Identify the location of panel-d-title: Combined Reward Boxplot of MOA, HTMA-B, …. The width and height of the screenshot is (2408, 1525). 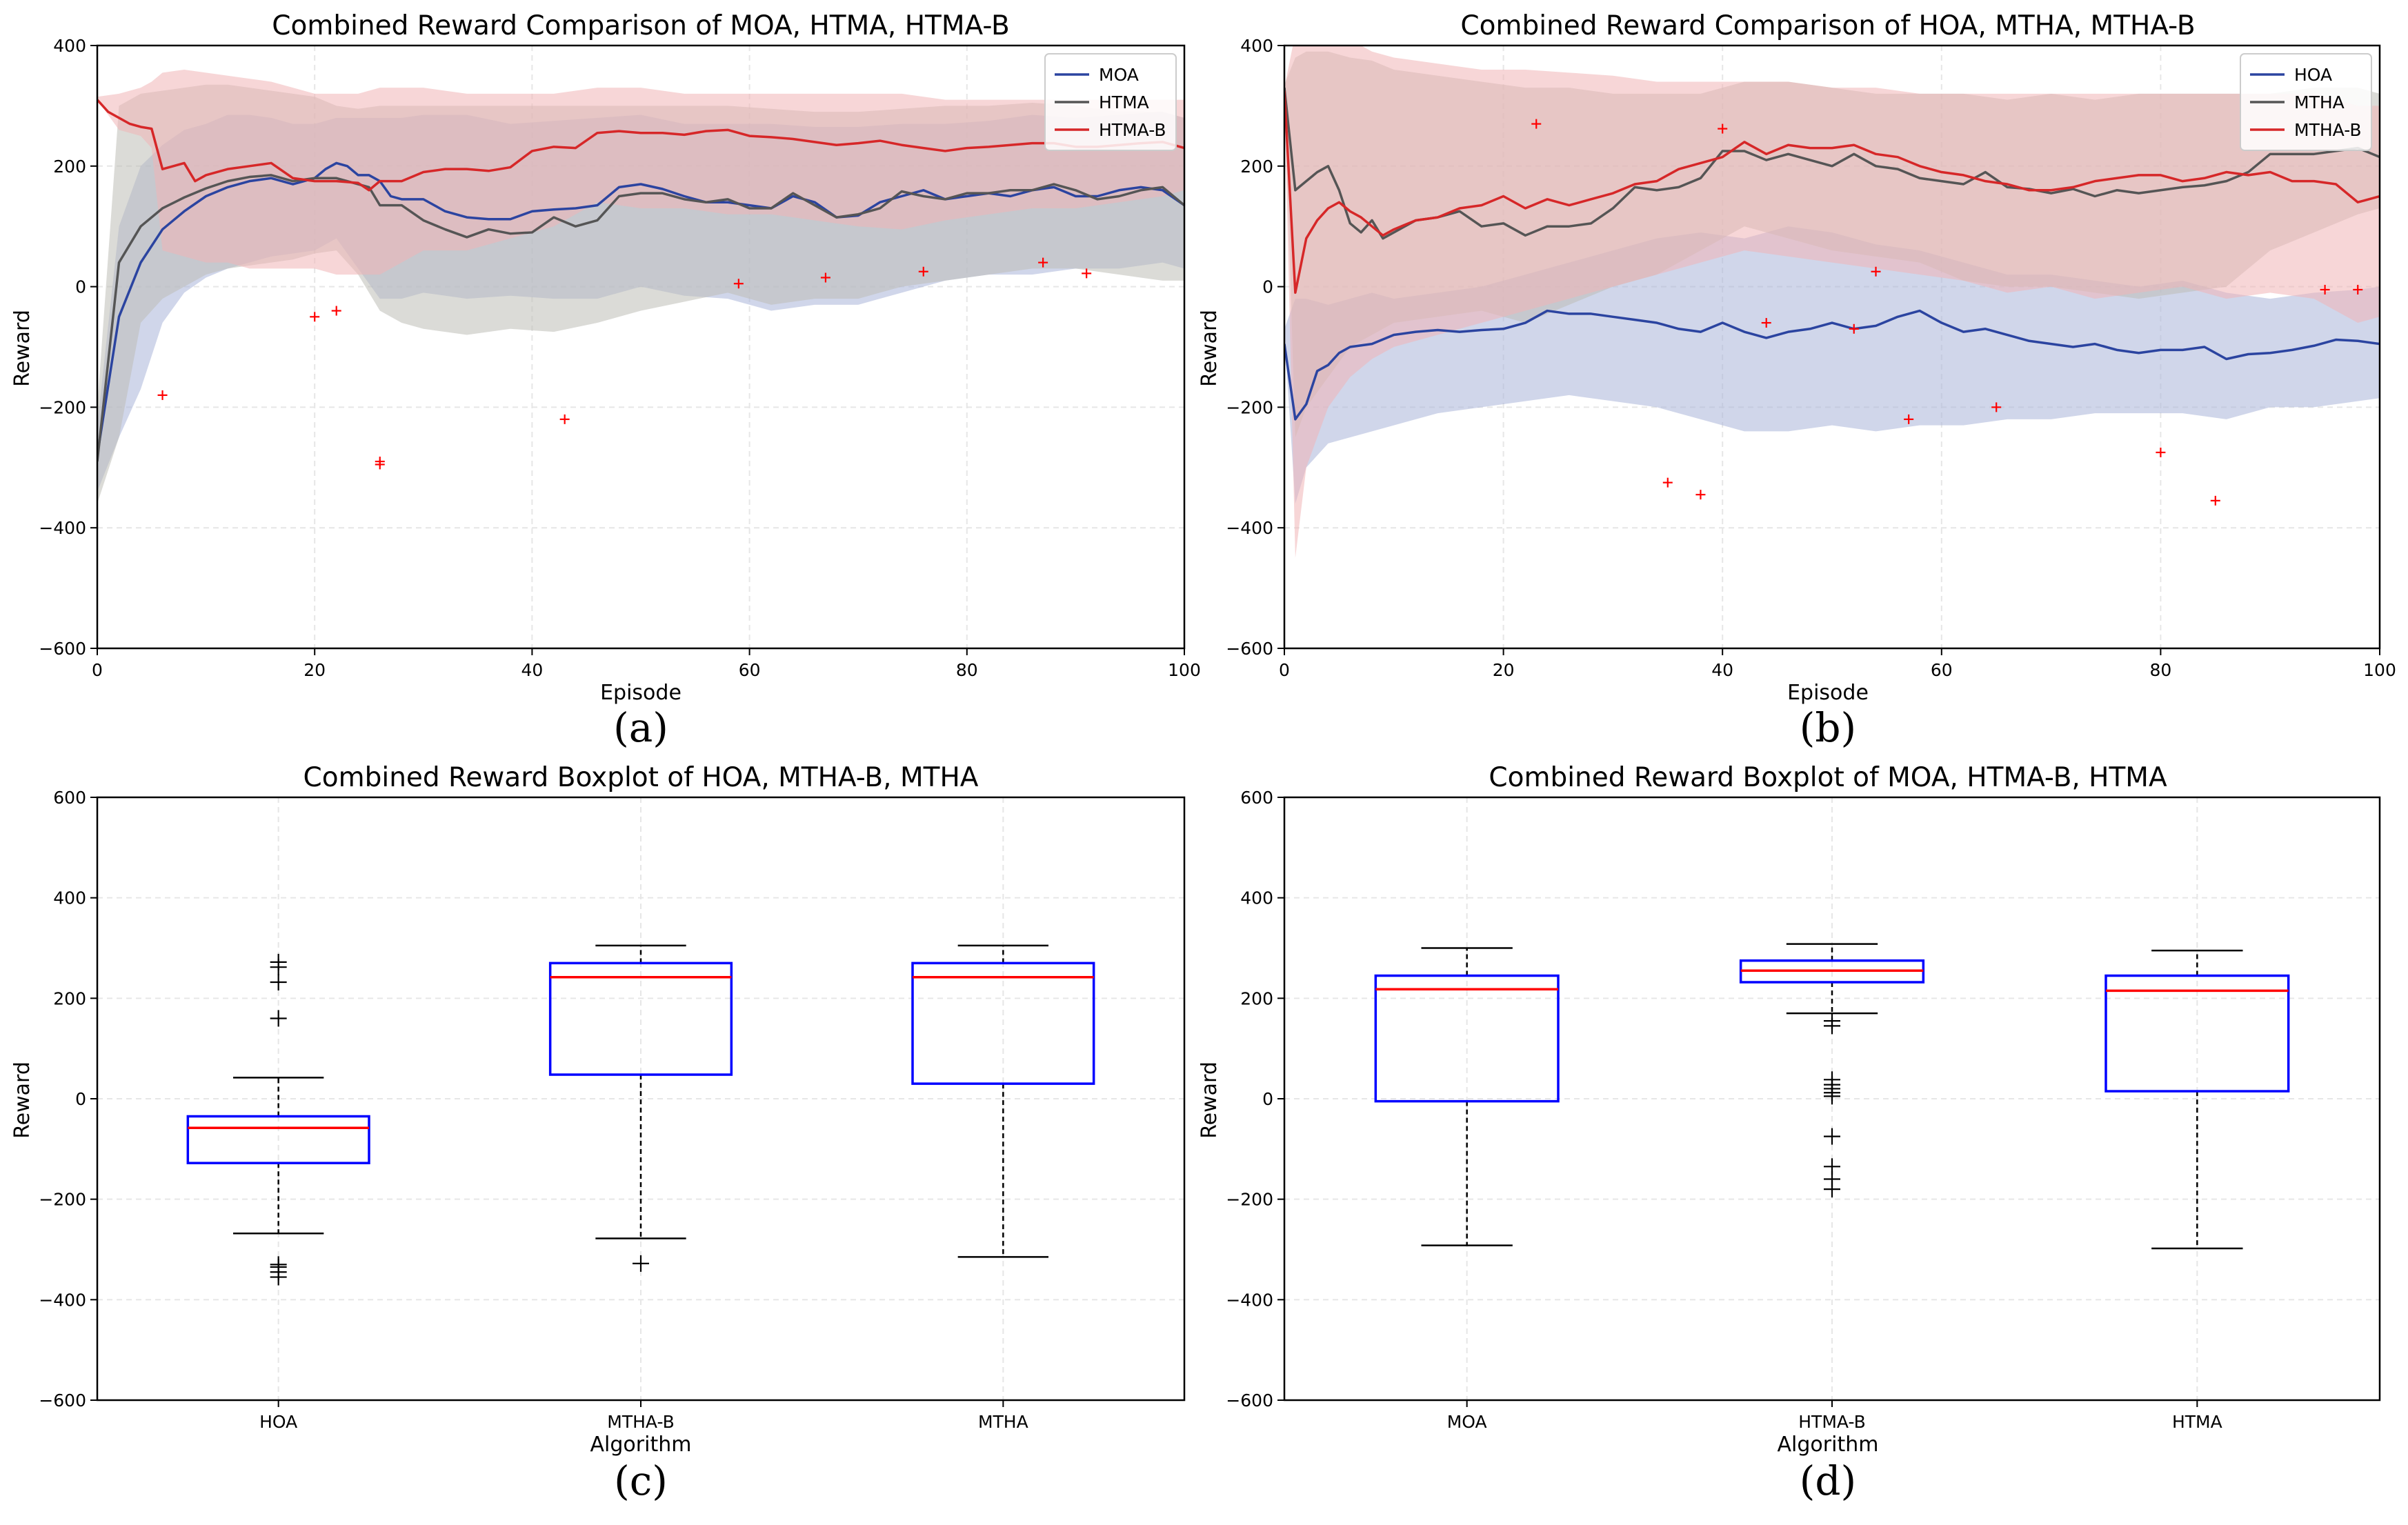
(1828, 777).